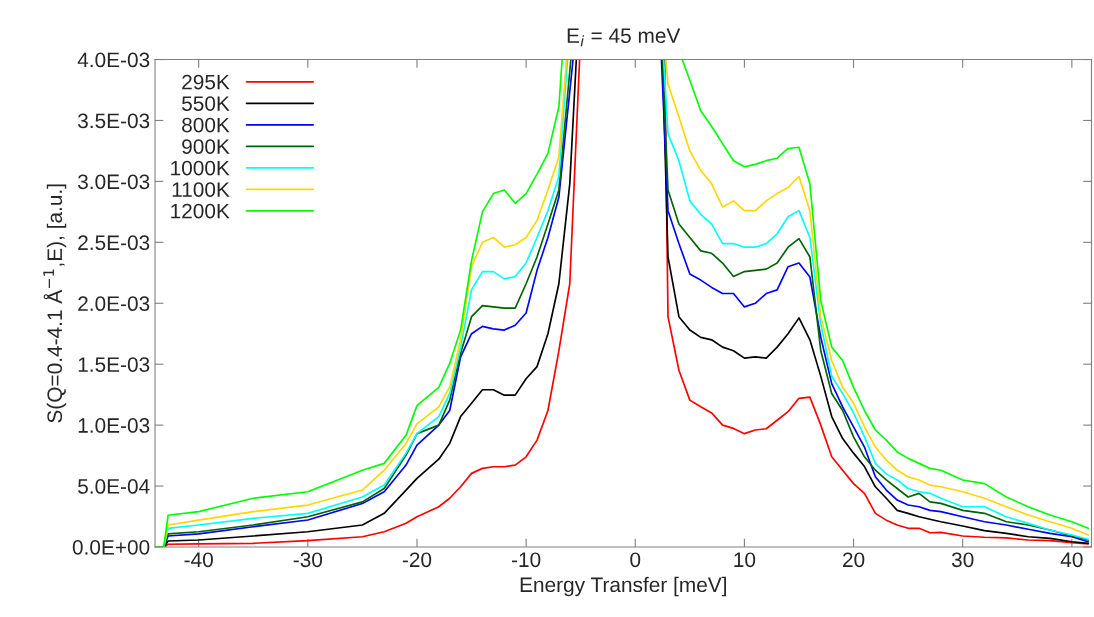 This screenshot has width=1094, height=617. What do you see at coordinates (114, 364) in the screenshot?
I see `y-tick-label: 1.5E-03` at bounding box center [114, 364].